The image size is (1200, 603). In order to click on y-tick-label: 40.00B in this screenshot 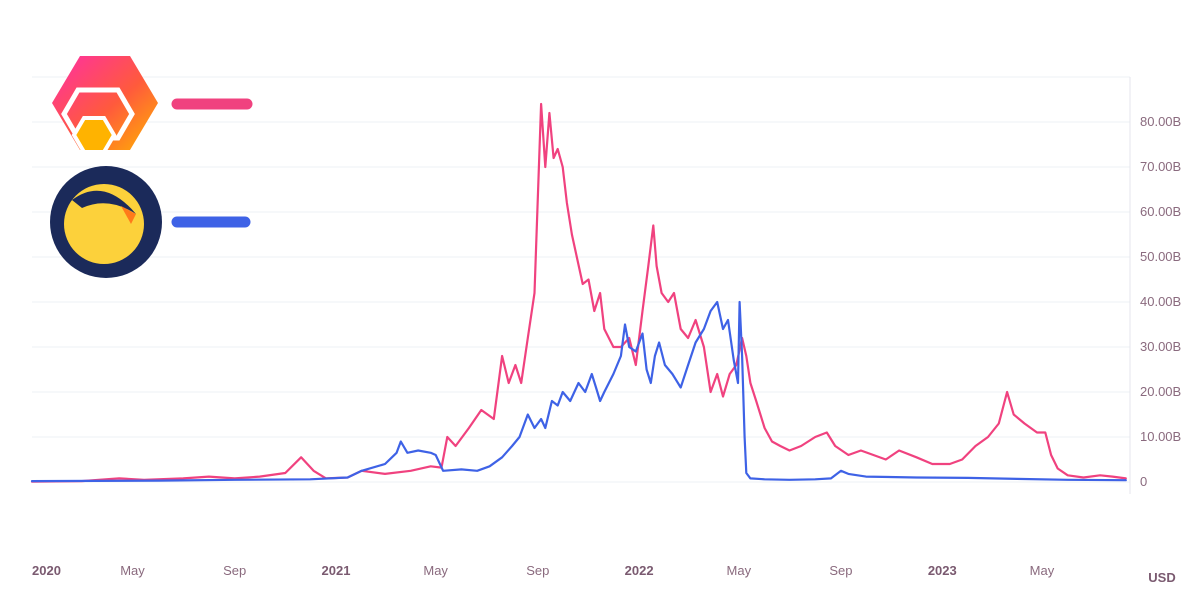, I will do `click(1160, 301)`.